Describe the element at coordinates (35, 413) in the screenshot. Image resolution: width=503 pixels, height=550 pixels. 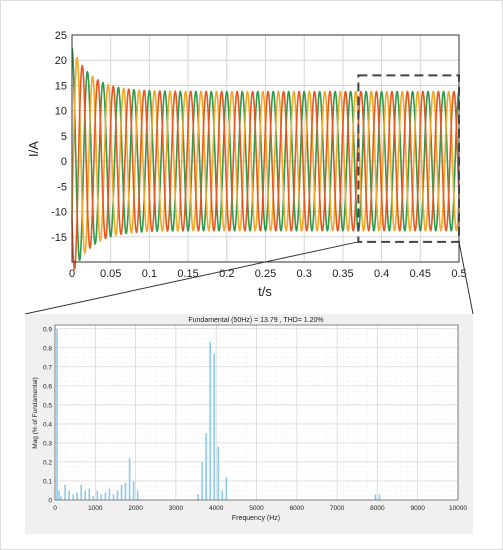
I see `fft-y-axis-label: Mag (% of Fundamental)` at that location.